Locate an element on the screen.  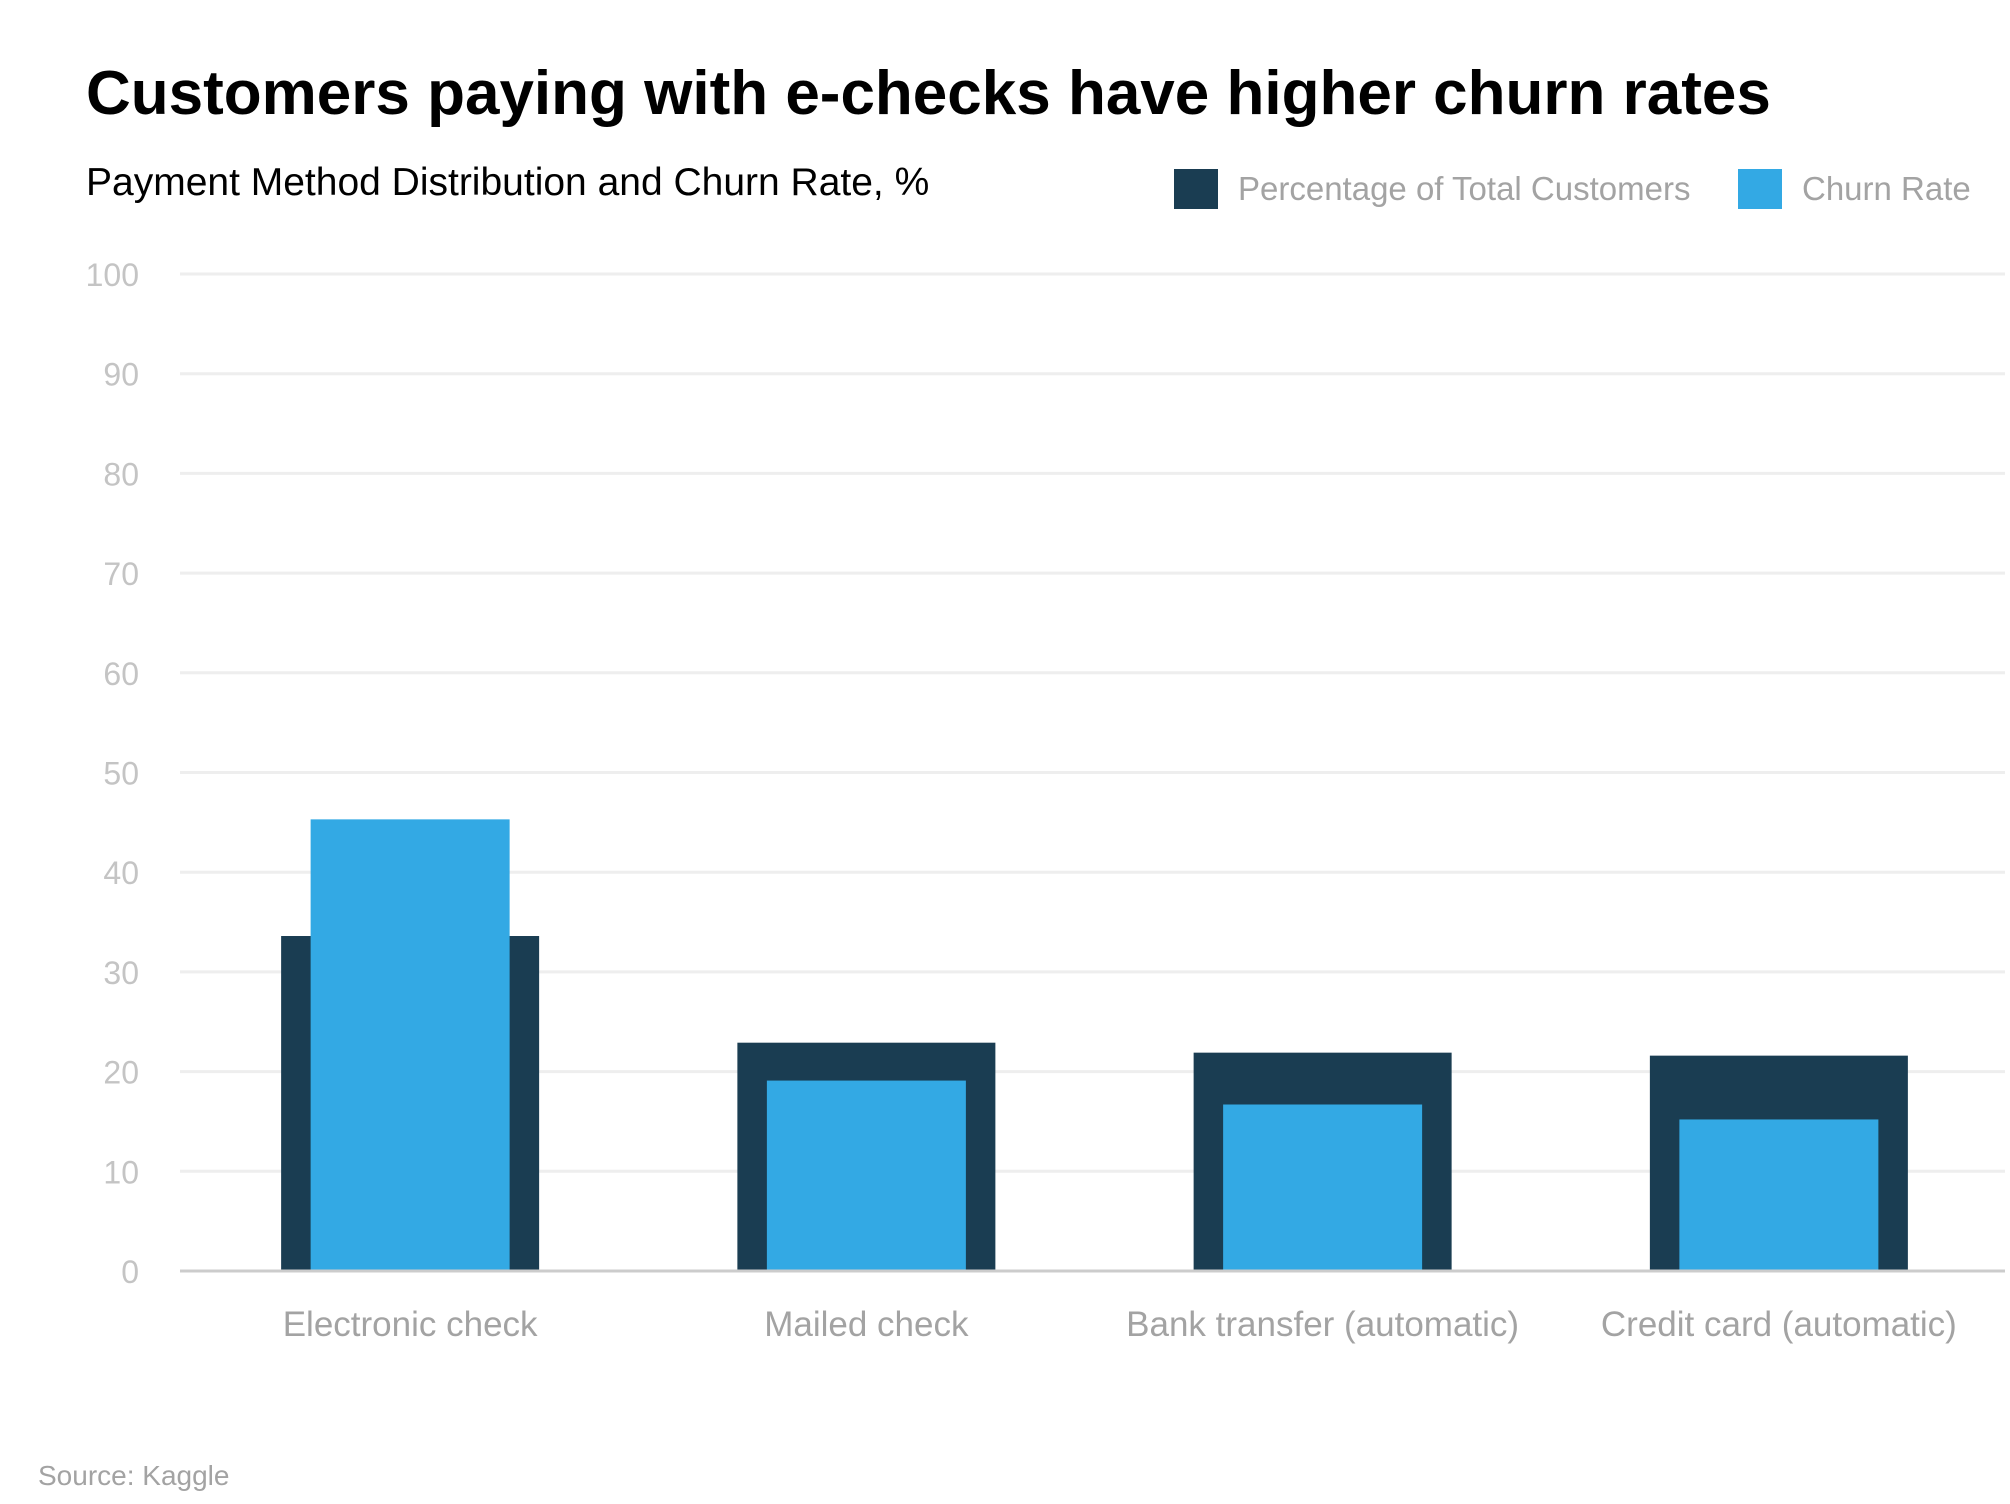
y-tick-label: 0 is located at coordinates (130, 1272).